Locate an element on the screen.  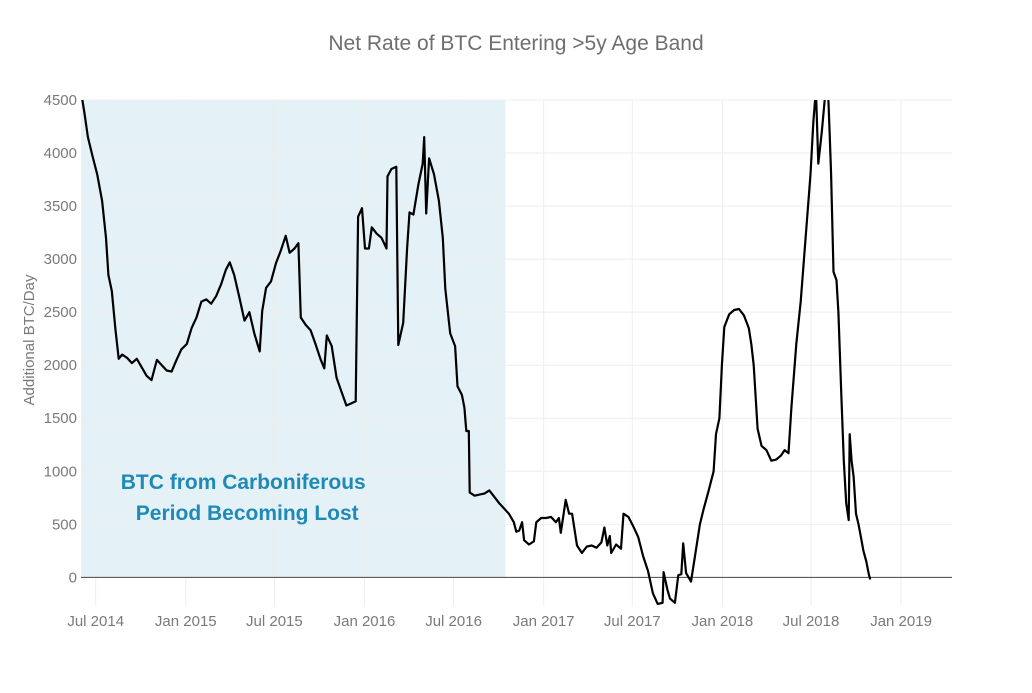
y-tick-label: 1000 is located at coordinates (60, 471).